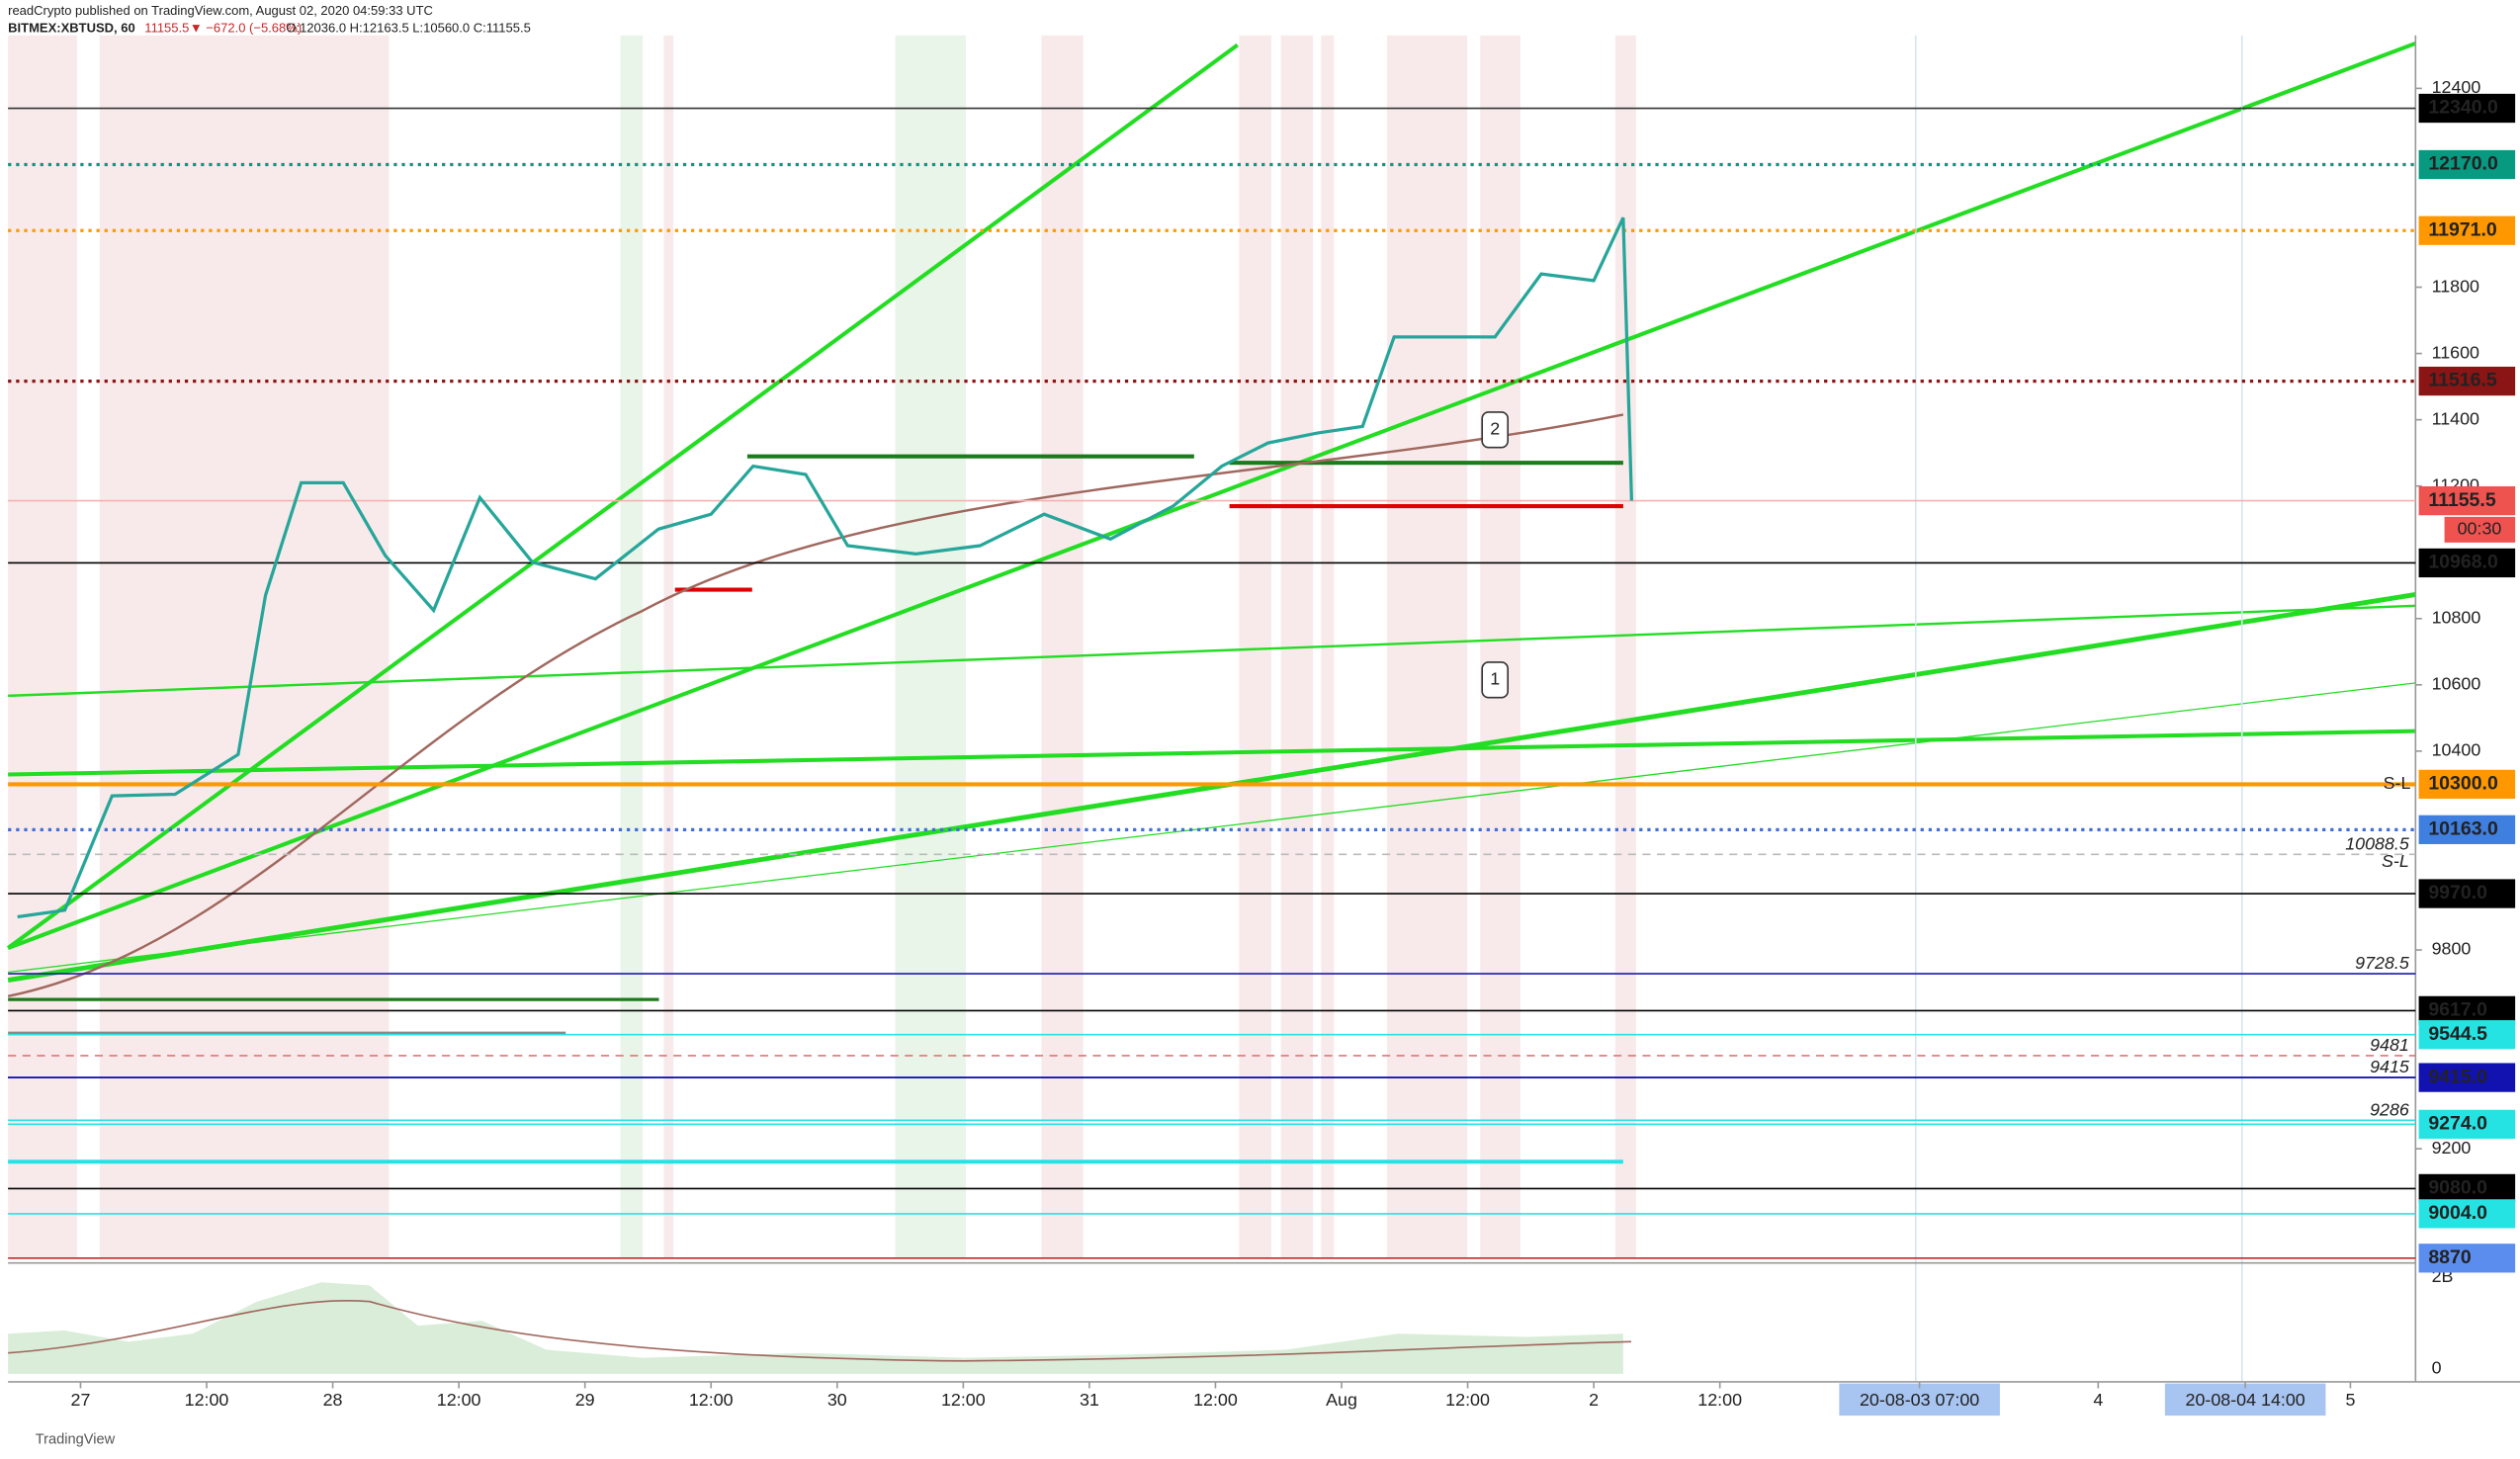 The image size is (2520, 1459). Describe the element at coordinates (2377, 843) in the screenshot. I see `price-label: 10088.5` at that location.